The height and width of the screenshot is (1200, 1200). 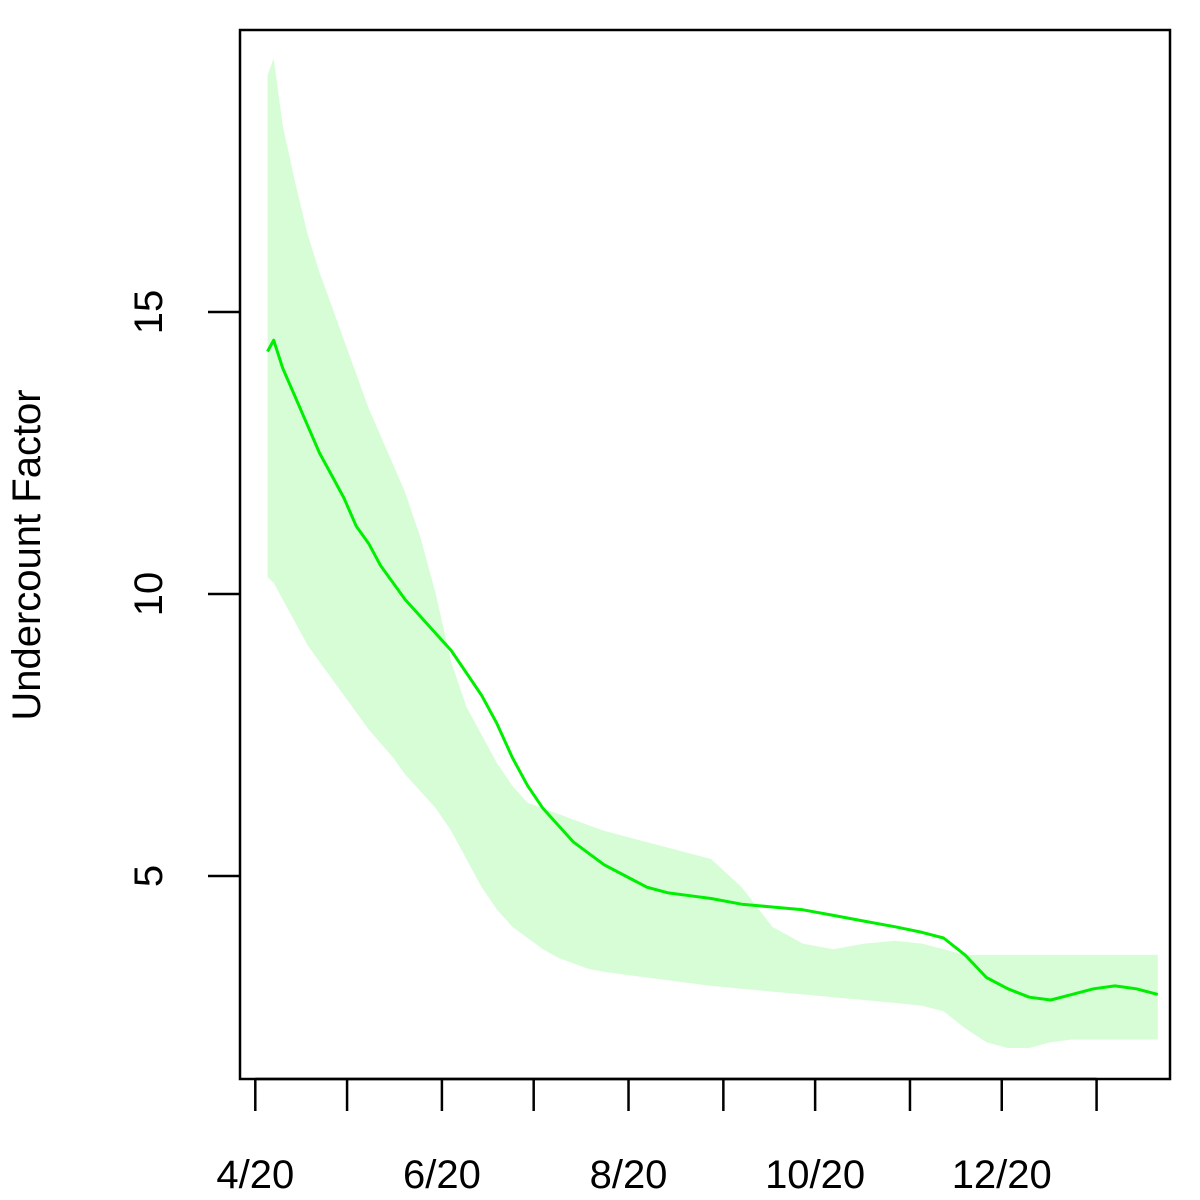 What do you see at coordinates (255, 1175) in the screenshot?
I see `x-tick-label: 4/20` at bounding box center [255, 1175].